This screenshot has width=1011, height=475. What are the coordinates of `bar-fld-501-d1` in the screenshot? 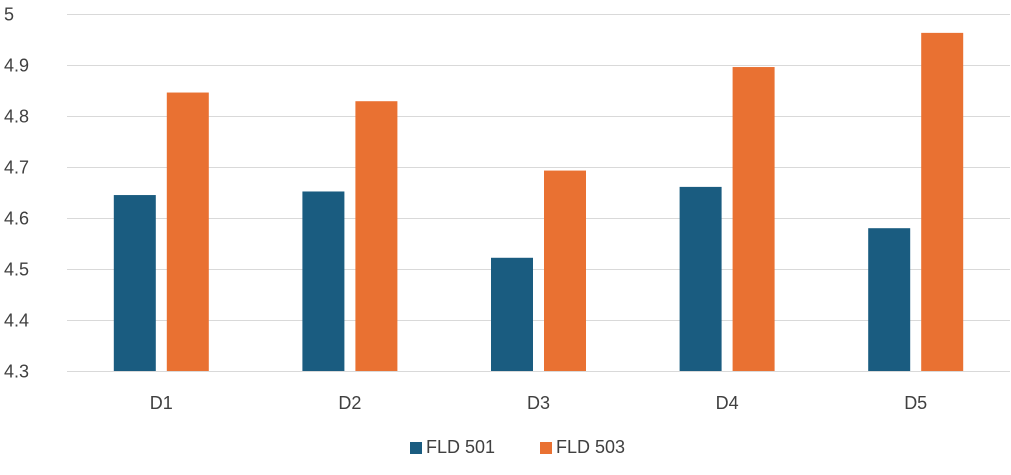 It's located at (134, 283).